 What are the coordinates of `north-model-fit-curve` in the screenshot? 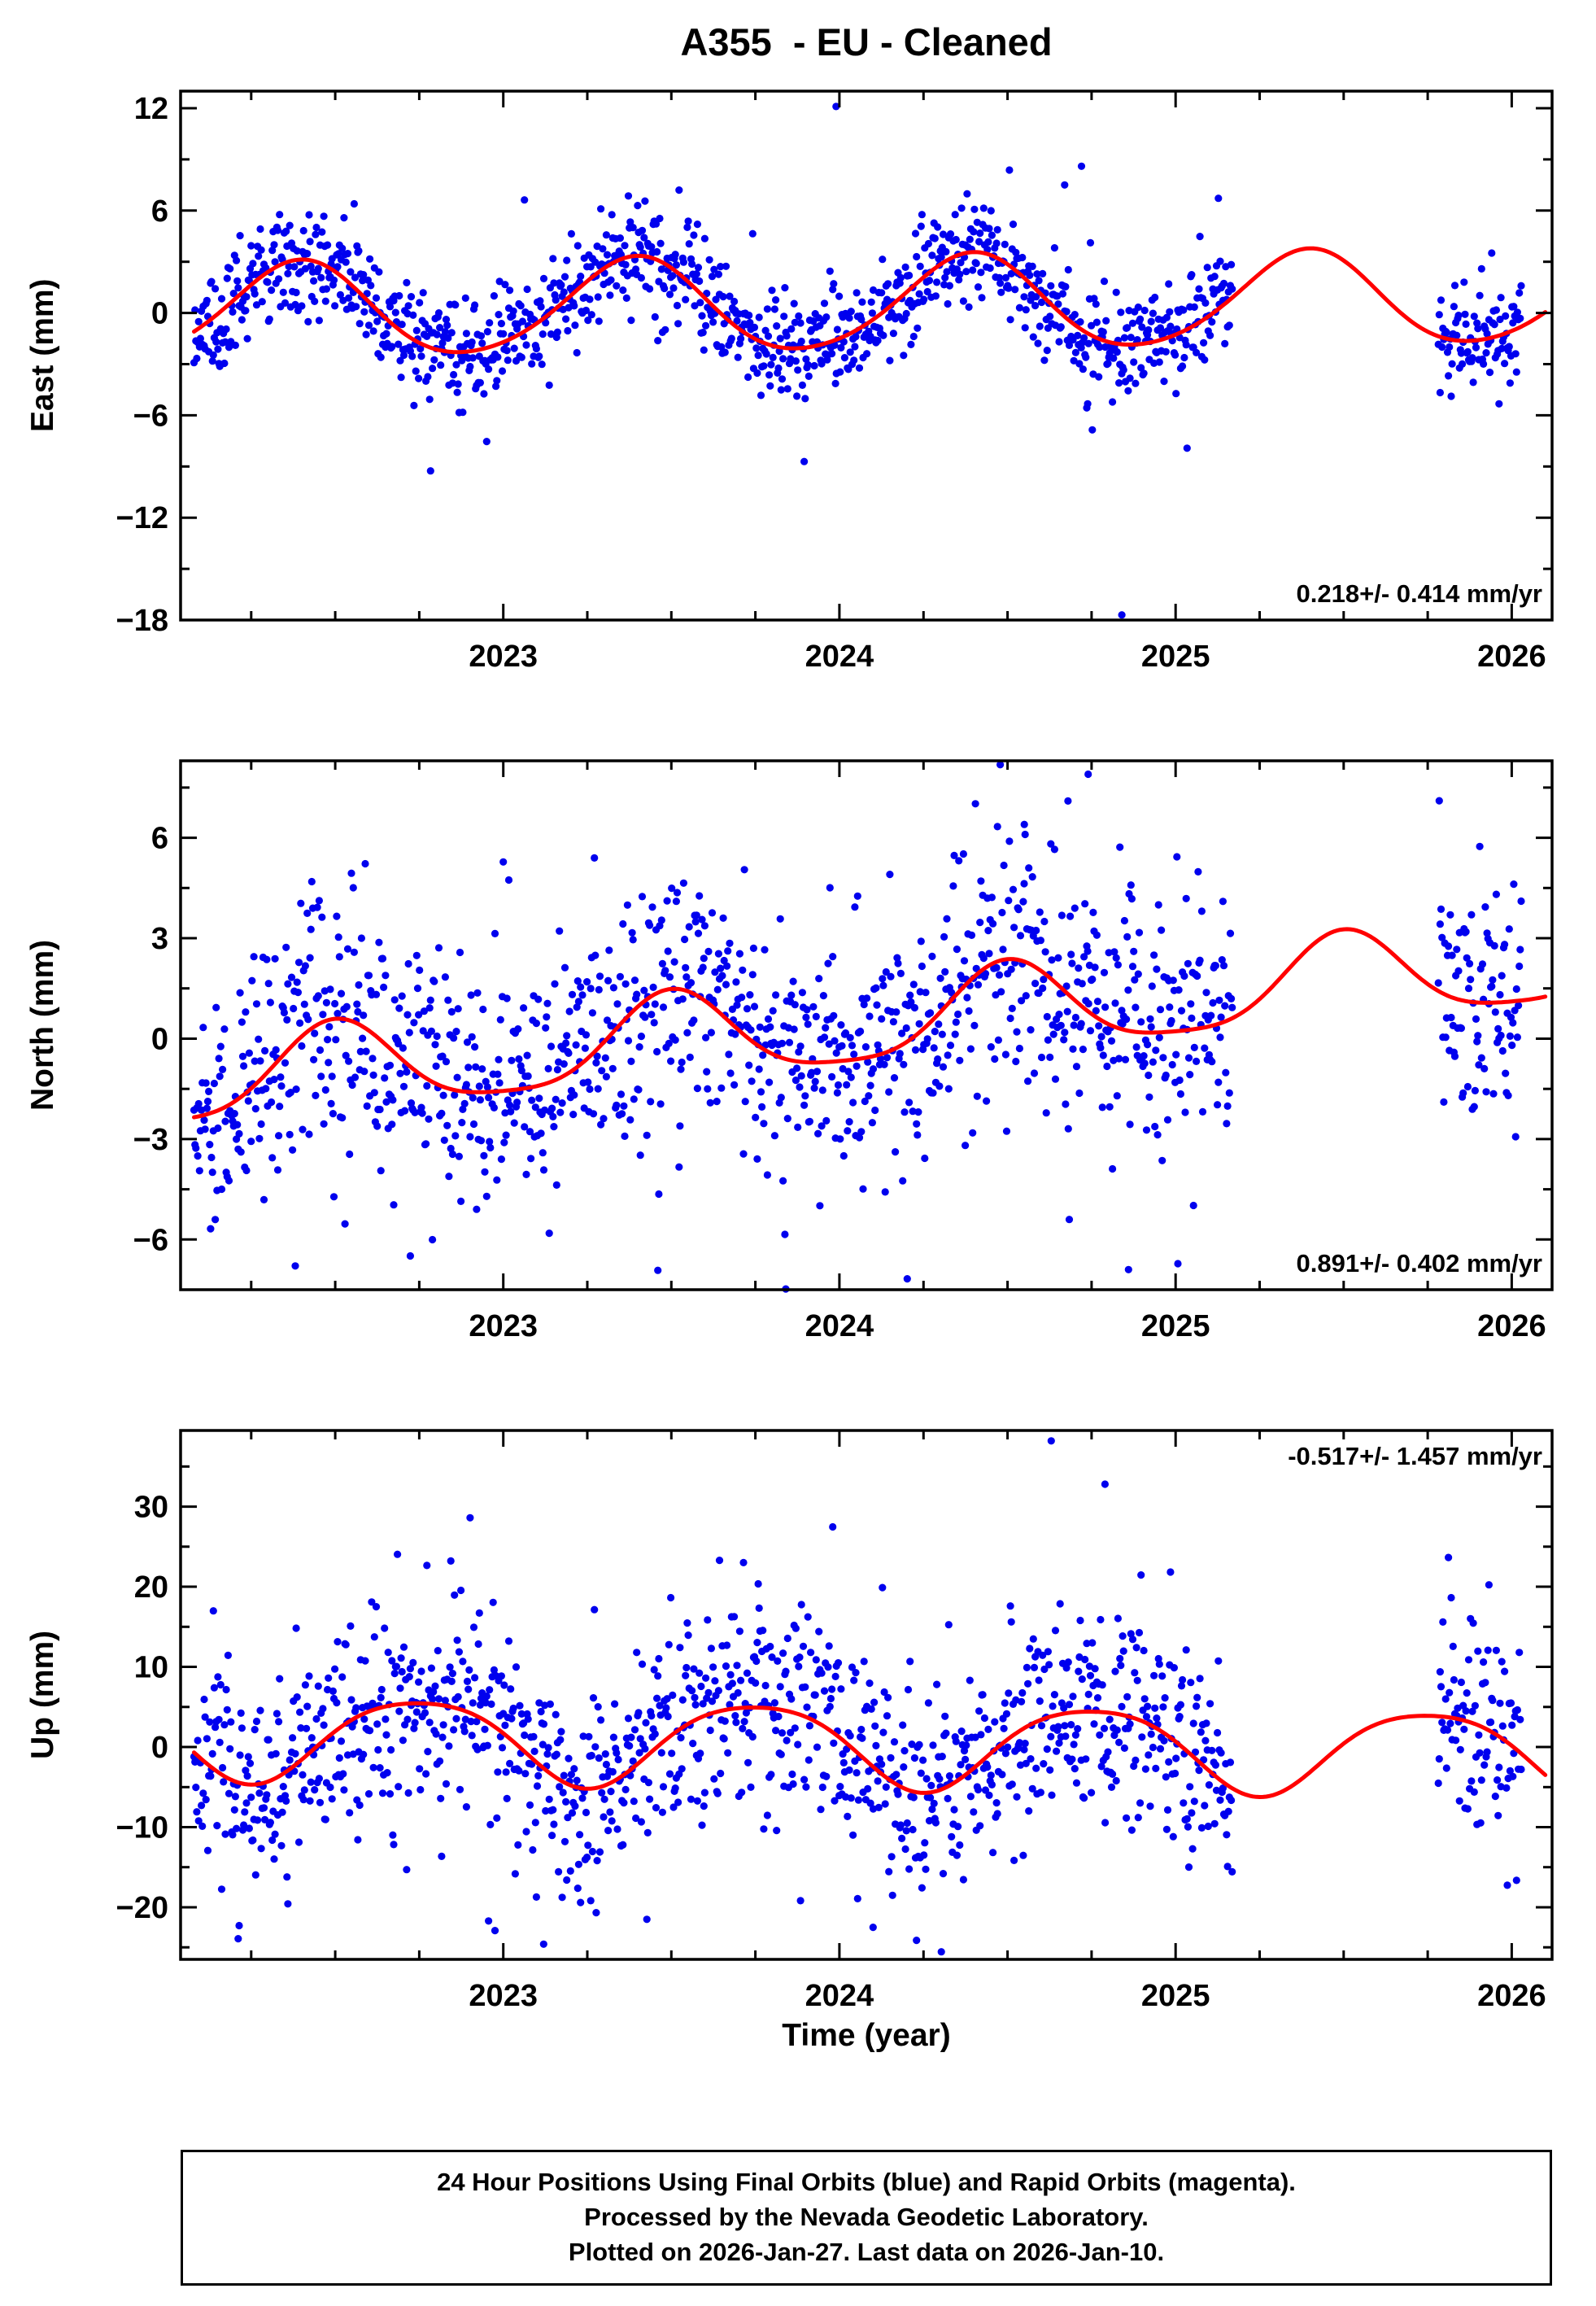 It's located at (870, 1024).